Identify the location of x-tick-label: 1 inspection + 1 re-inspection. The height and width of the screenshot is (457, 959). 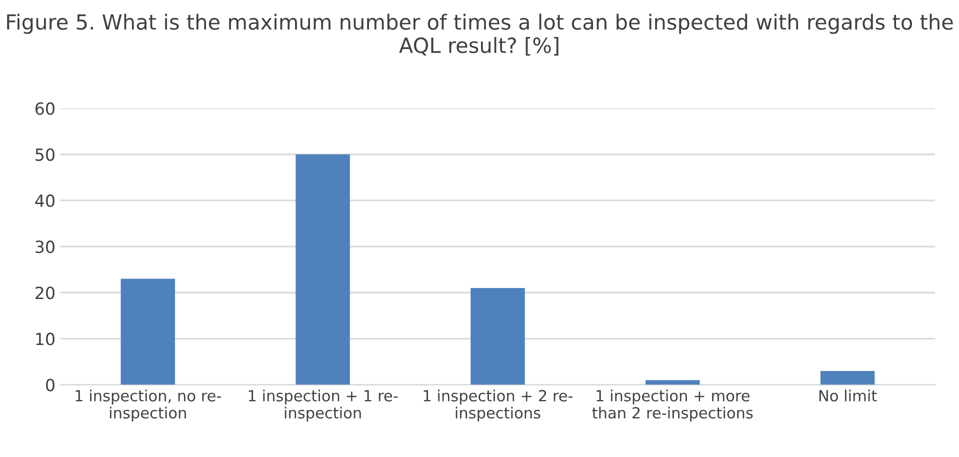
(323, 406).